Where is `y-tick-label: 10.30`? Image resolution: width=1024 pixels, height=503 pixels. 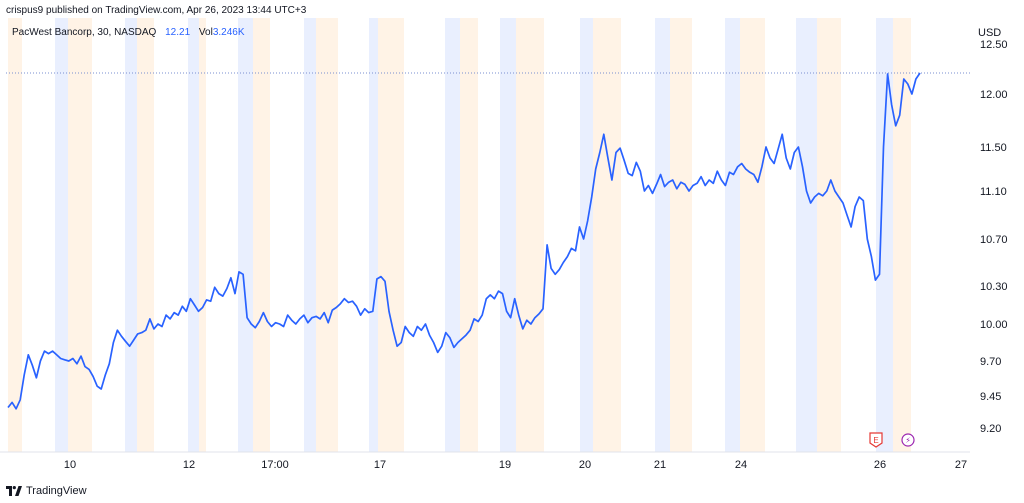 y-tick-label: 10.30 is located at coordinates (994, 287).